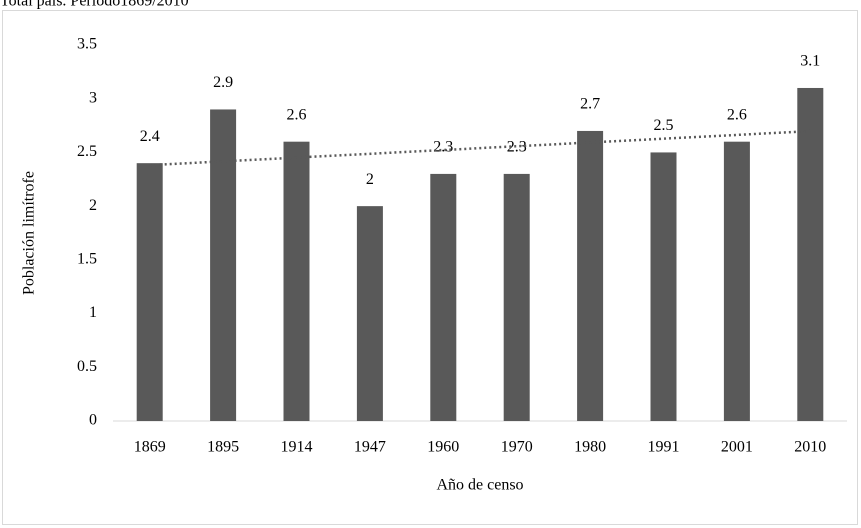  What do you see at coordinates (479, 485) in the screenshot?
I see `x-axis-title: Año de censo` at bounding box center [479, 485].